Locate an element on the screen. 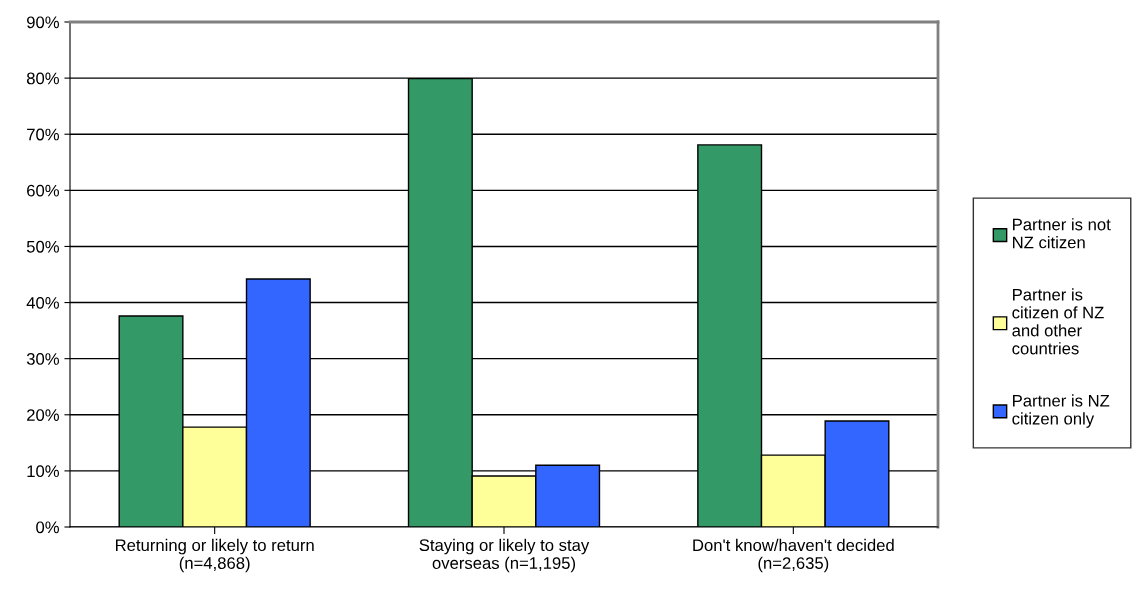 Image resolution: width=1140 pixels, height=599 pixels. y-tick-label: 30% is located at coordinates (42, 359).